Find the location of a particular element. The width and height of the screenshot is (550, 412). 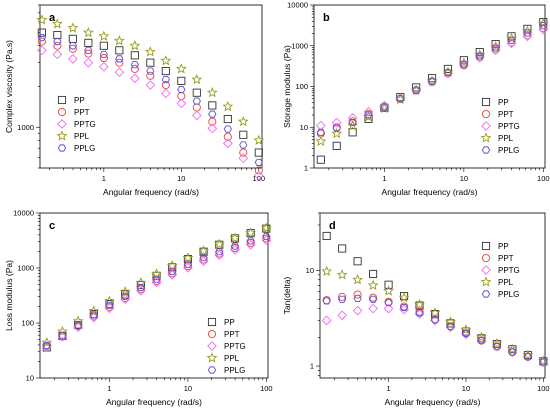

legend-entry: PPT is located at coordinates (82, 112).